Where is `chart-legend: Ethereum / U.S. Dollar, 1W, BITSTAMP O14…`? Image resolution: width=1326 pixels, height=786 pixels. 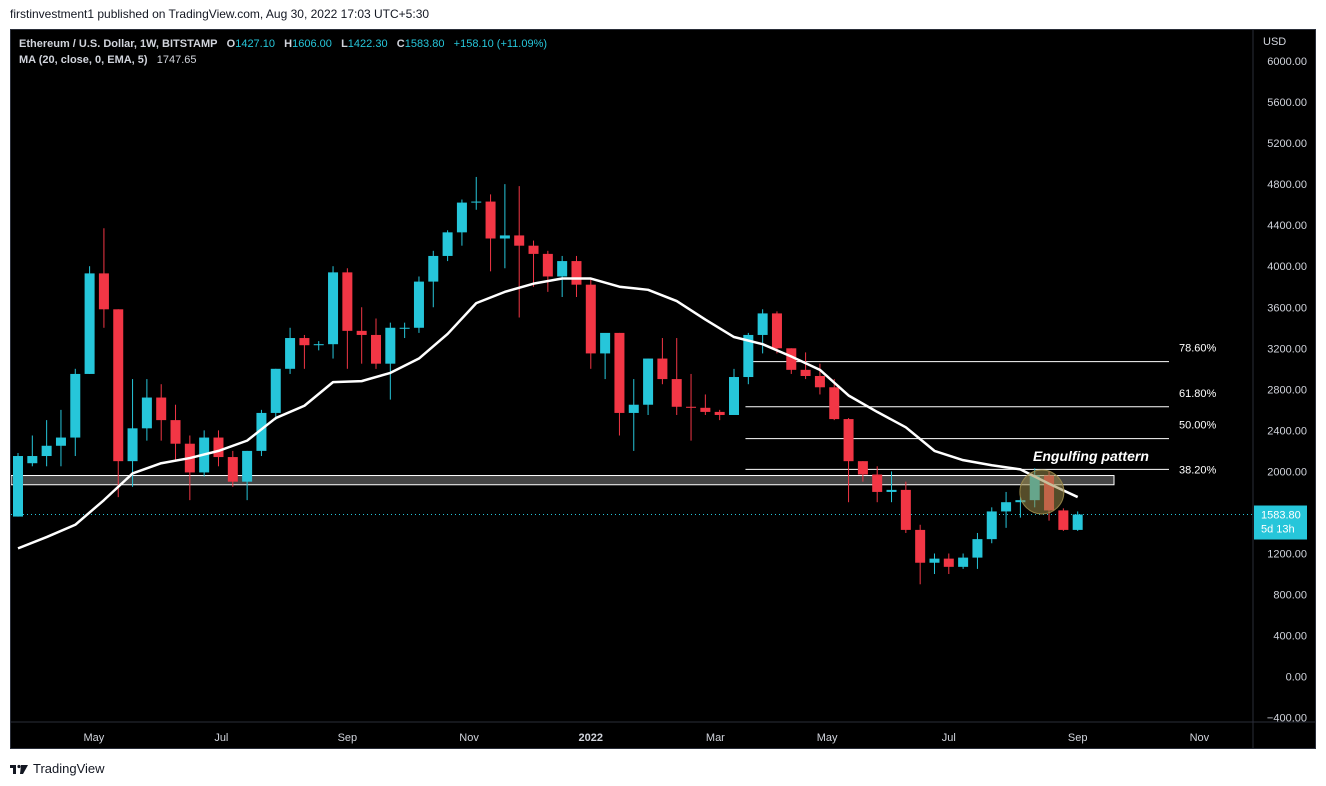
chart-legend: Ethereum / U.S. Dollar, 1W, BITSTAMP O14… is located at coordinates (283, 52).